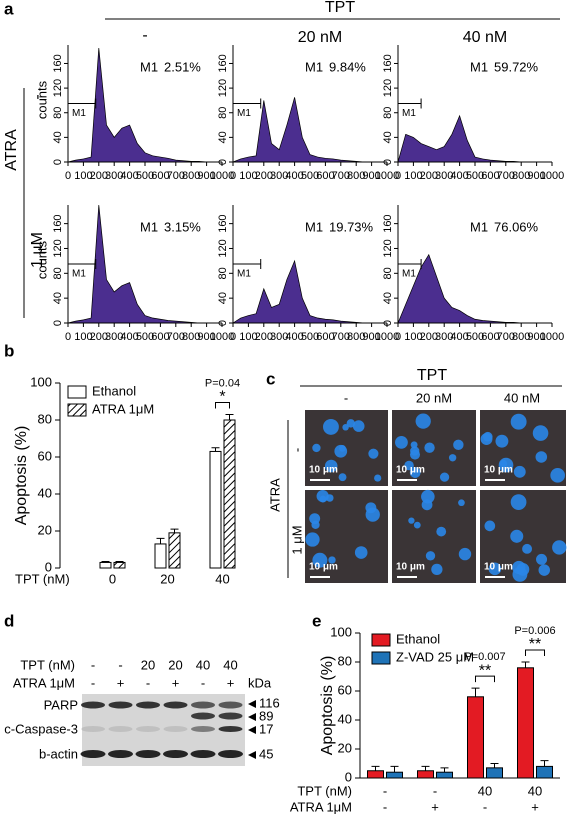 Image resolution: width=567 pixels, height=817 pixels. What do you see at coordinates (260, 682) in the screenshot?
I see `unit-label: kDa` at bounding box center [260, 682].